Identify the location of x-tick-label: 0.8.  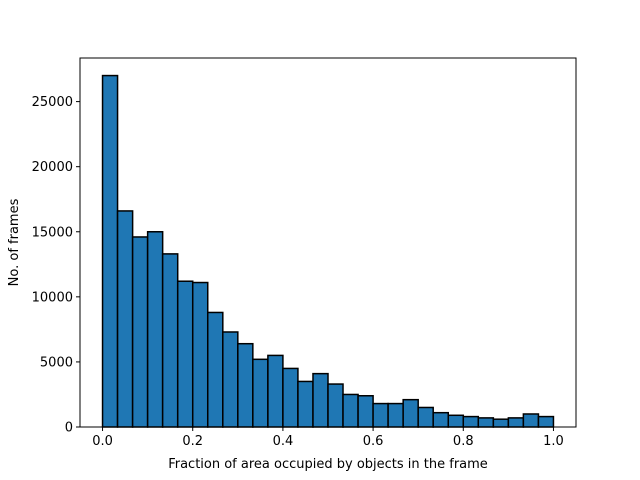
(463, 441).